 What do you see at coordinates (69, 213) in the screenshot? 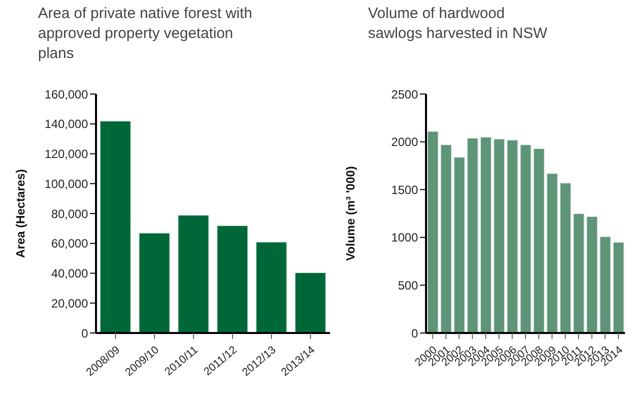
I see `y-tick-label: 80,000` at bounding box center [69, 213].